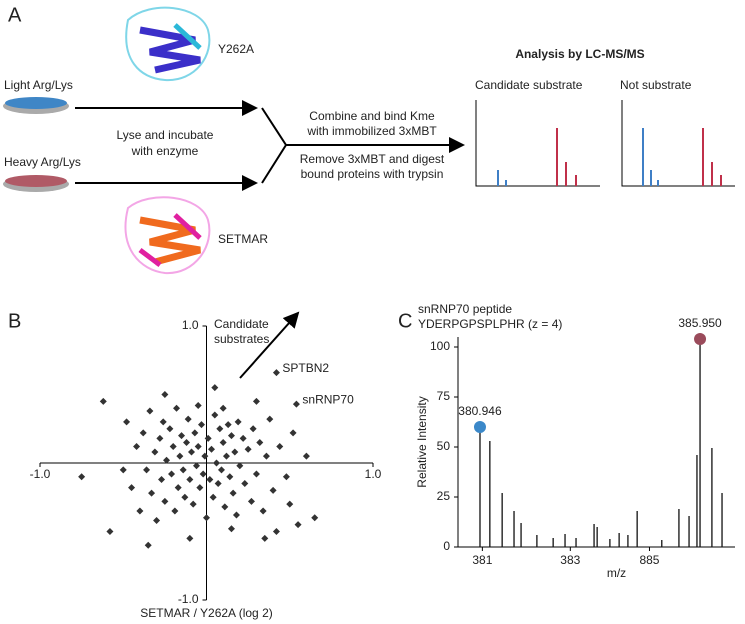 The height and width of the screenshot is (624, 745). I want to click on x-tick-label: 885, so click(649, 560).